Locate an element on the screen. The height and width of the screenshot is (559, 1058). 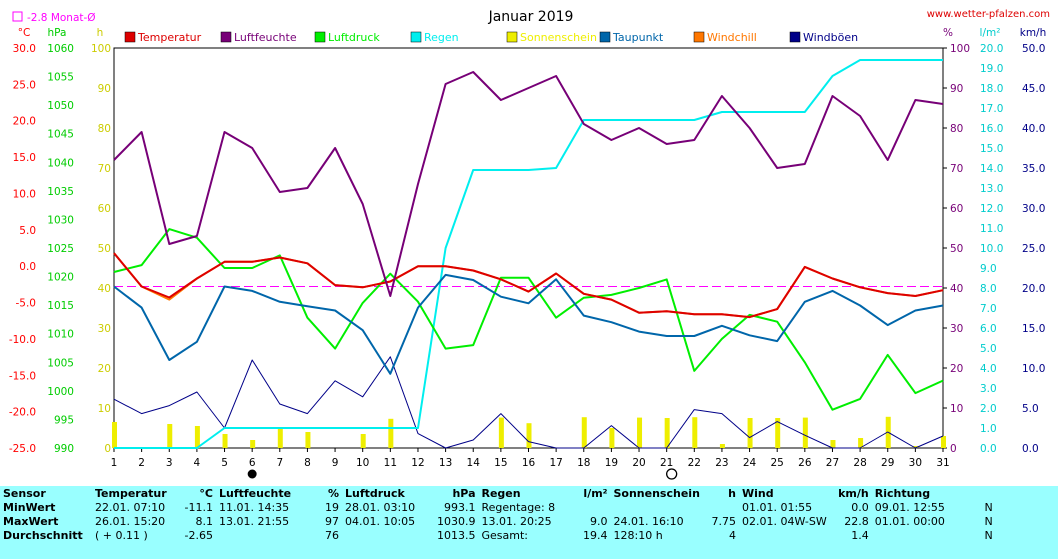
x-tick-label: 20 is located at coordinates (638, 463).